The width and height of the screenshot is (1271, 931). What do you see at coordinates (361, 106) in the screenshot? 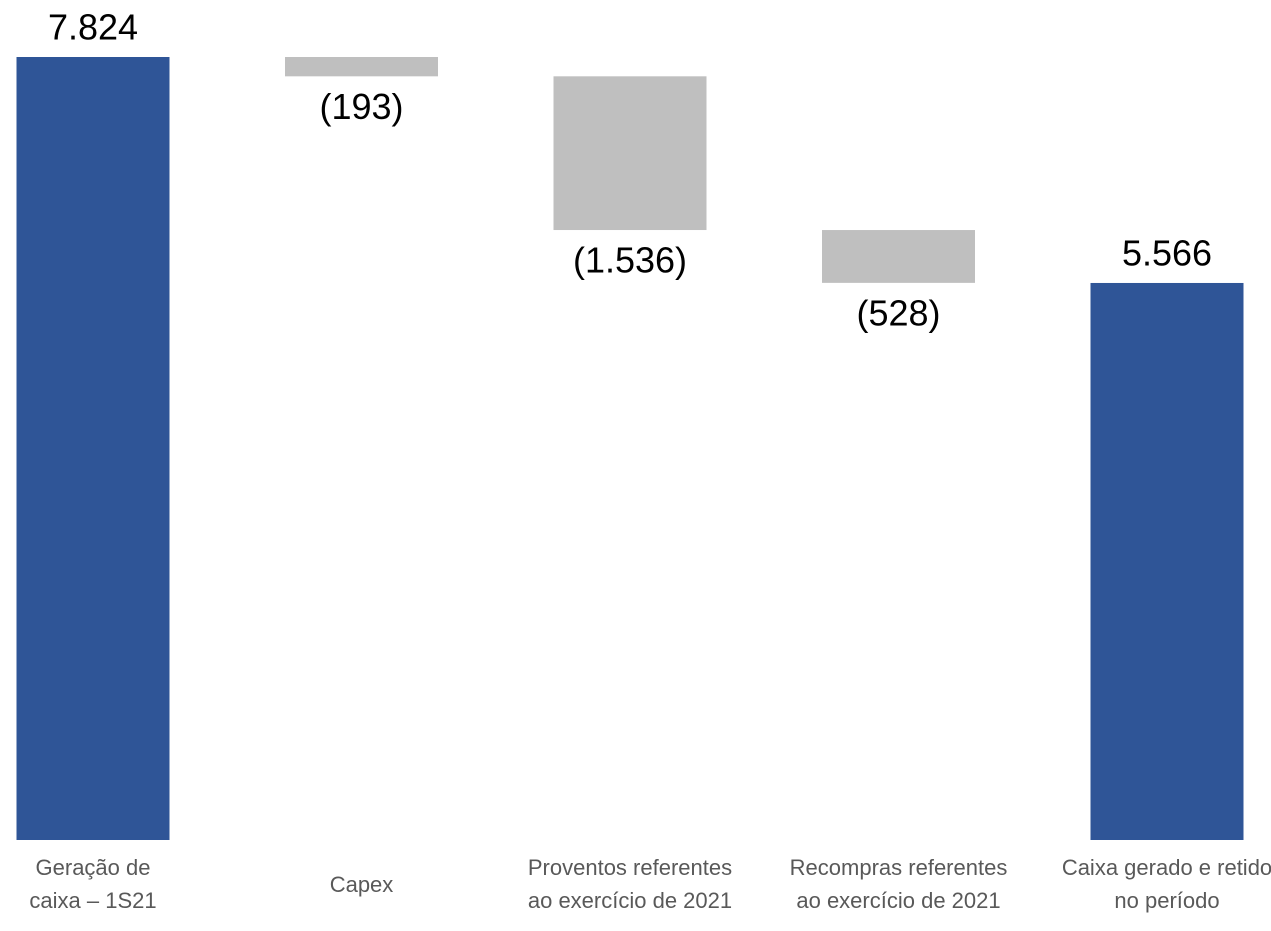
I see `value-label: (193)` at bounding box center [361, 106].